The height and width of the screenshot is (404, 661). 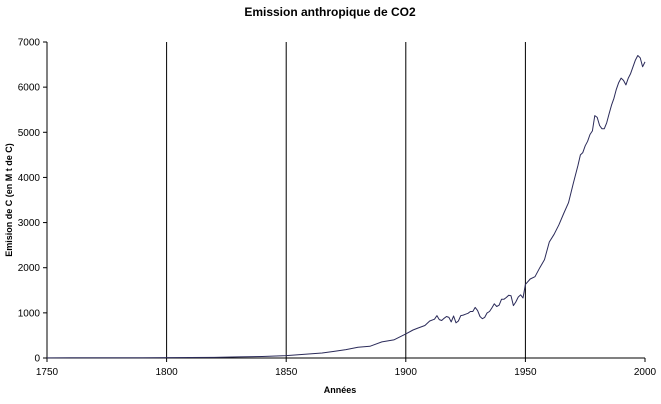 I want to click on y-tick-label: 5000, so click(x=29, y=133).